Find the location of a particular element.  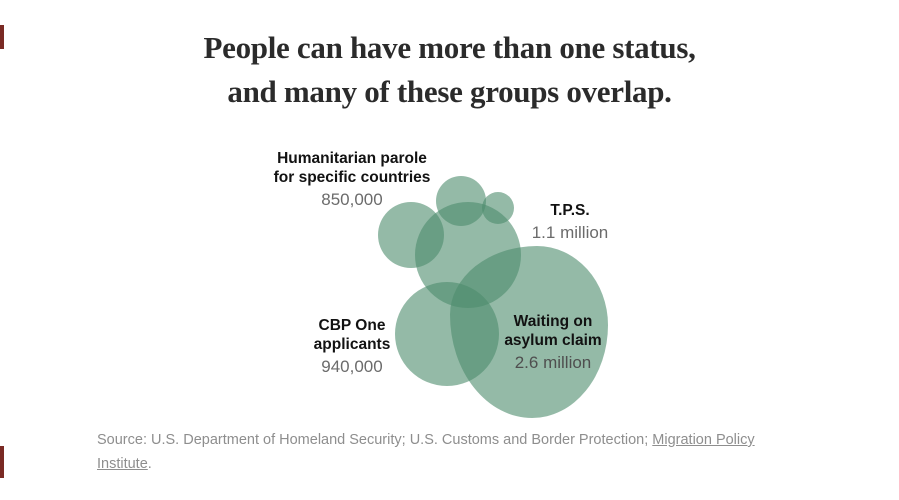

asylum-value: 2.6 million is located at coordinates (553, 362).